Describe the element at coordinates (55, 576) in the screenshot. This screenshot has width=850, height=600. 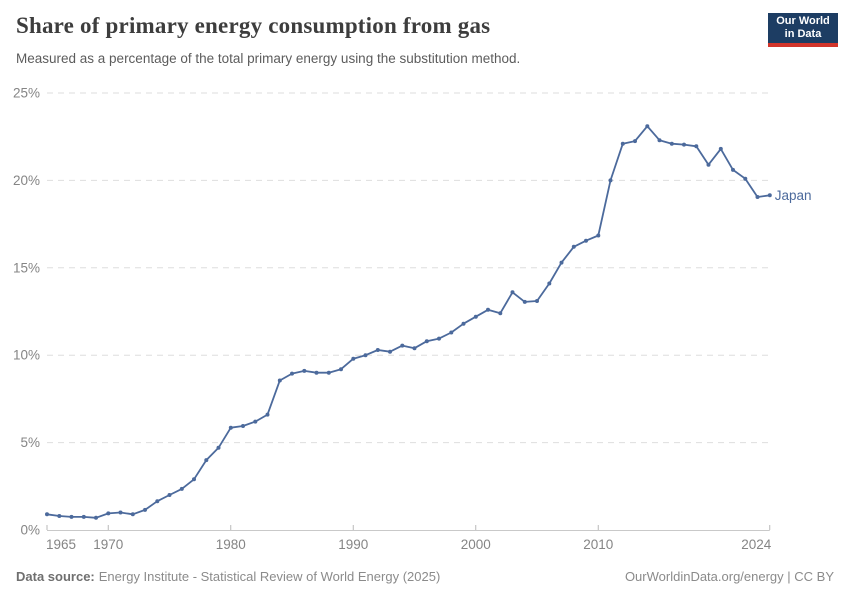
I see `data-source-label: Data source:` at that location.